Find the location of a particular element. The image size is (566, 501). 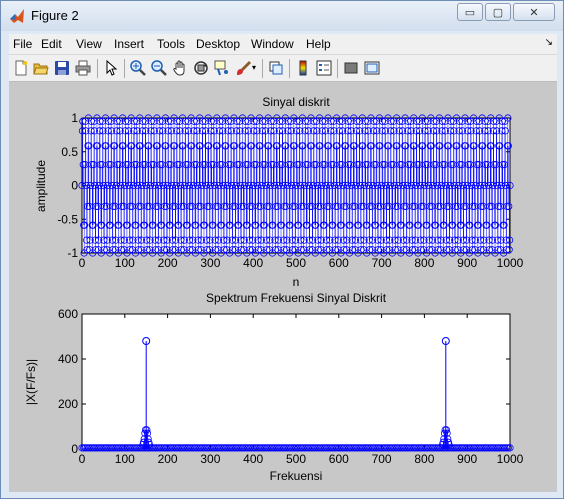

pan-icon is located at coordinates (180, 68).